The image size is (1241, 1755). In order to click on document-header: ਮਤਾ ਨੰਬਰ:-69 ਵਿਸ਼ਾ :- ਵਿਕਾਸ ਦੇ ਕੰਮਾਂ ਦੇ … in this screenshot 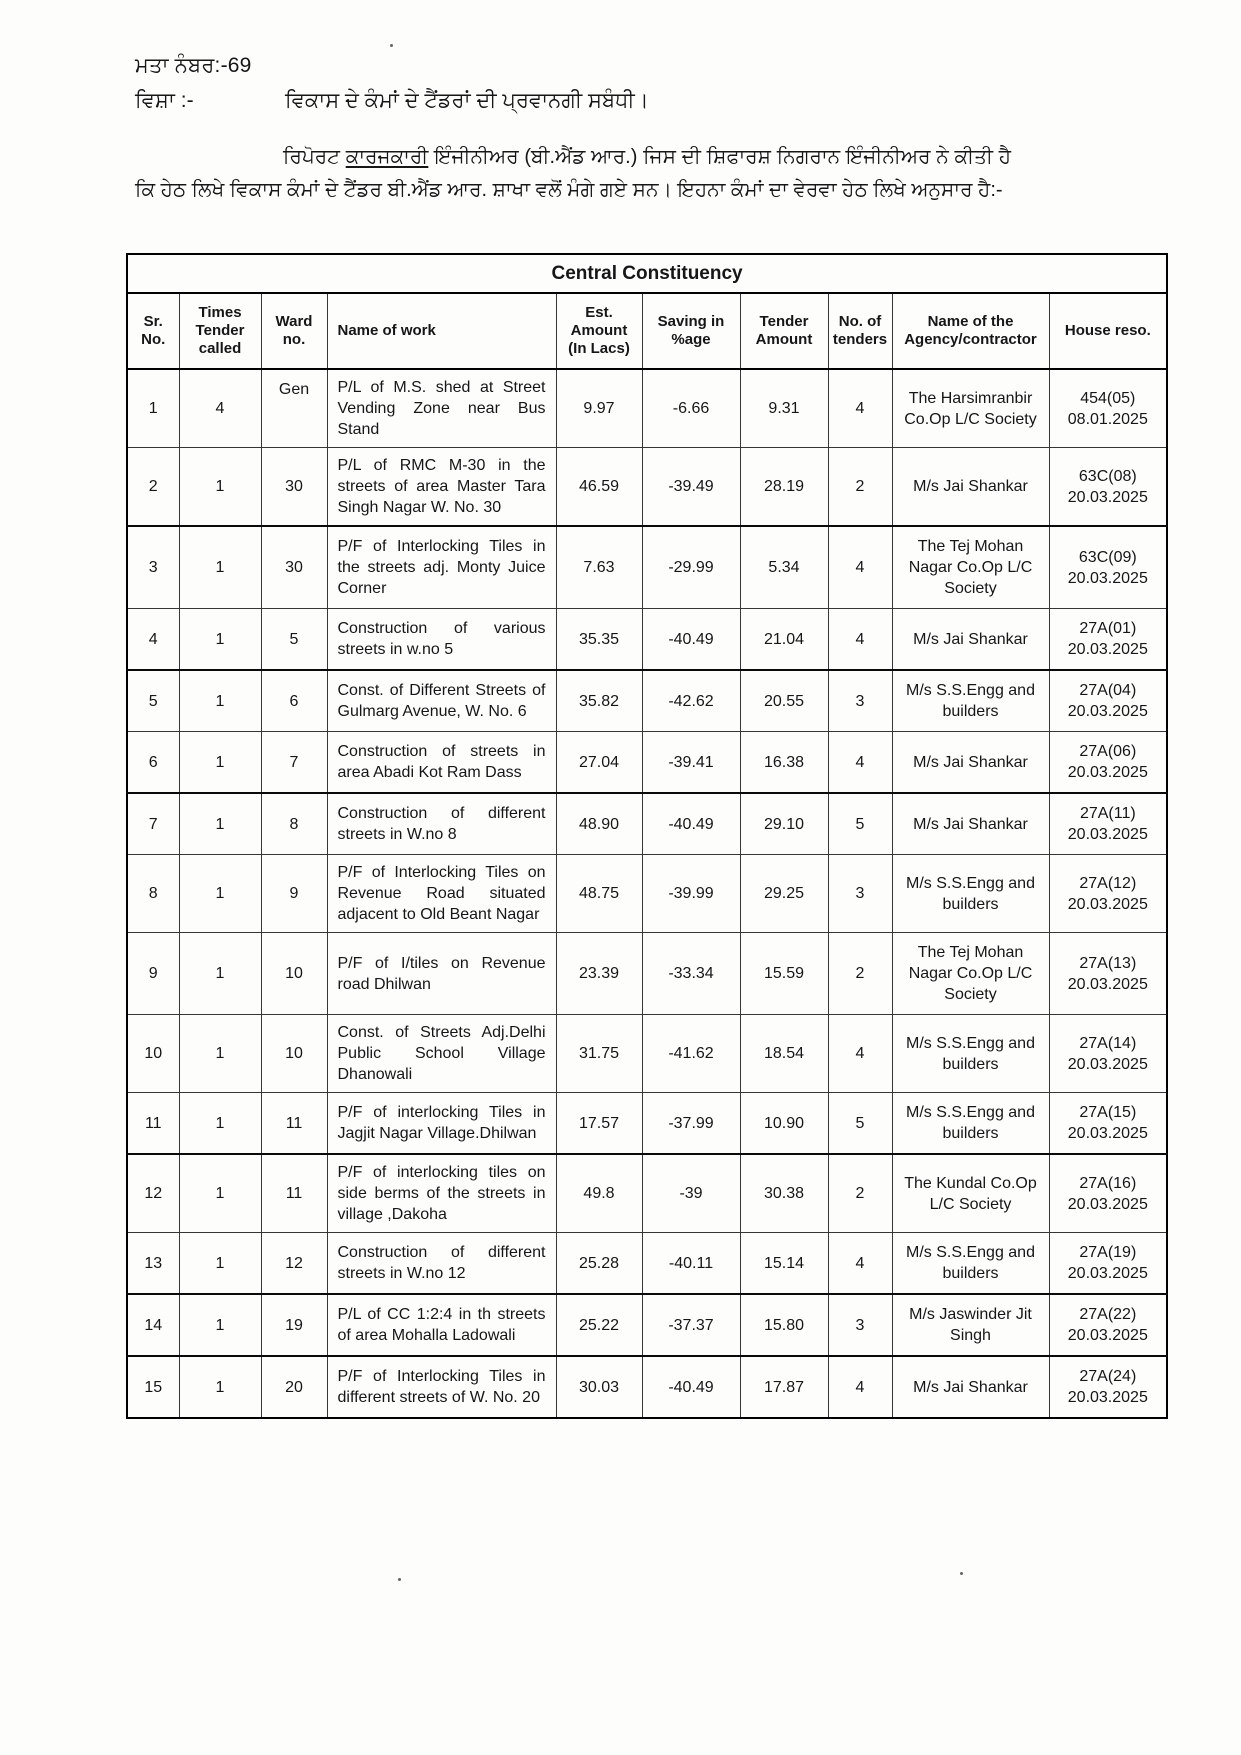, I will do `click(575, 130)`.